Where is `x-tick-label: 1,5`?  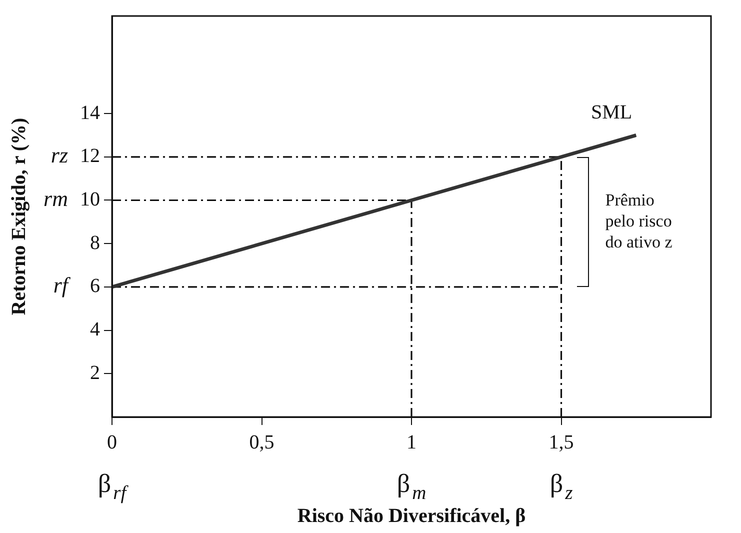 x-tick-label: 1,5 is located at coordinates (561, 442).